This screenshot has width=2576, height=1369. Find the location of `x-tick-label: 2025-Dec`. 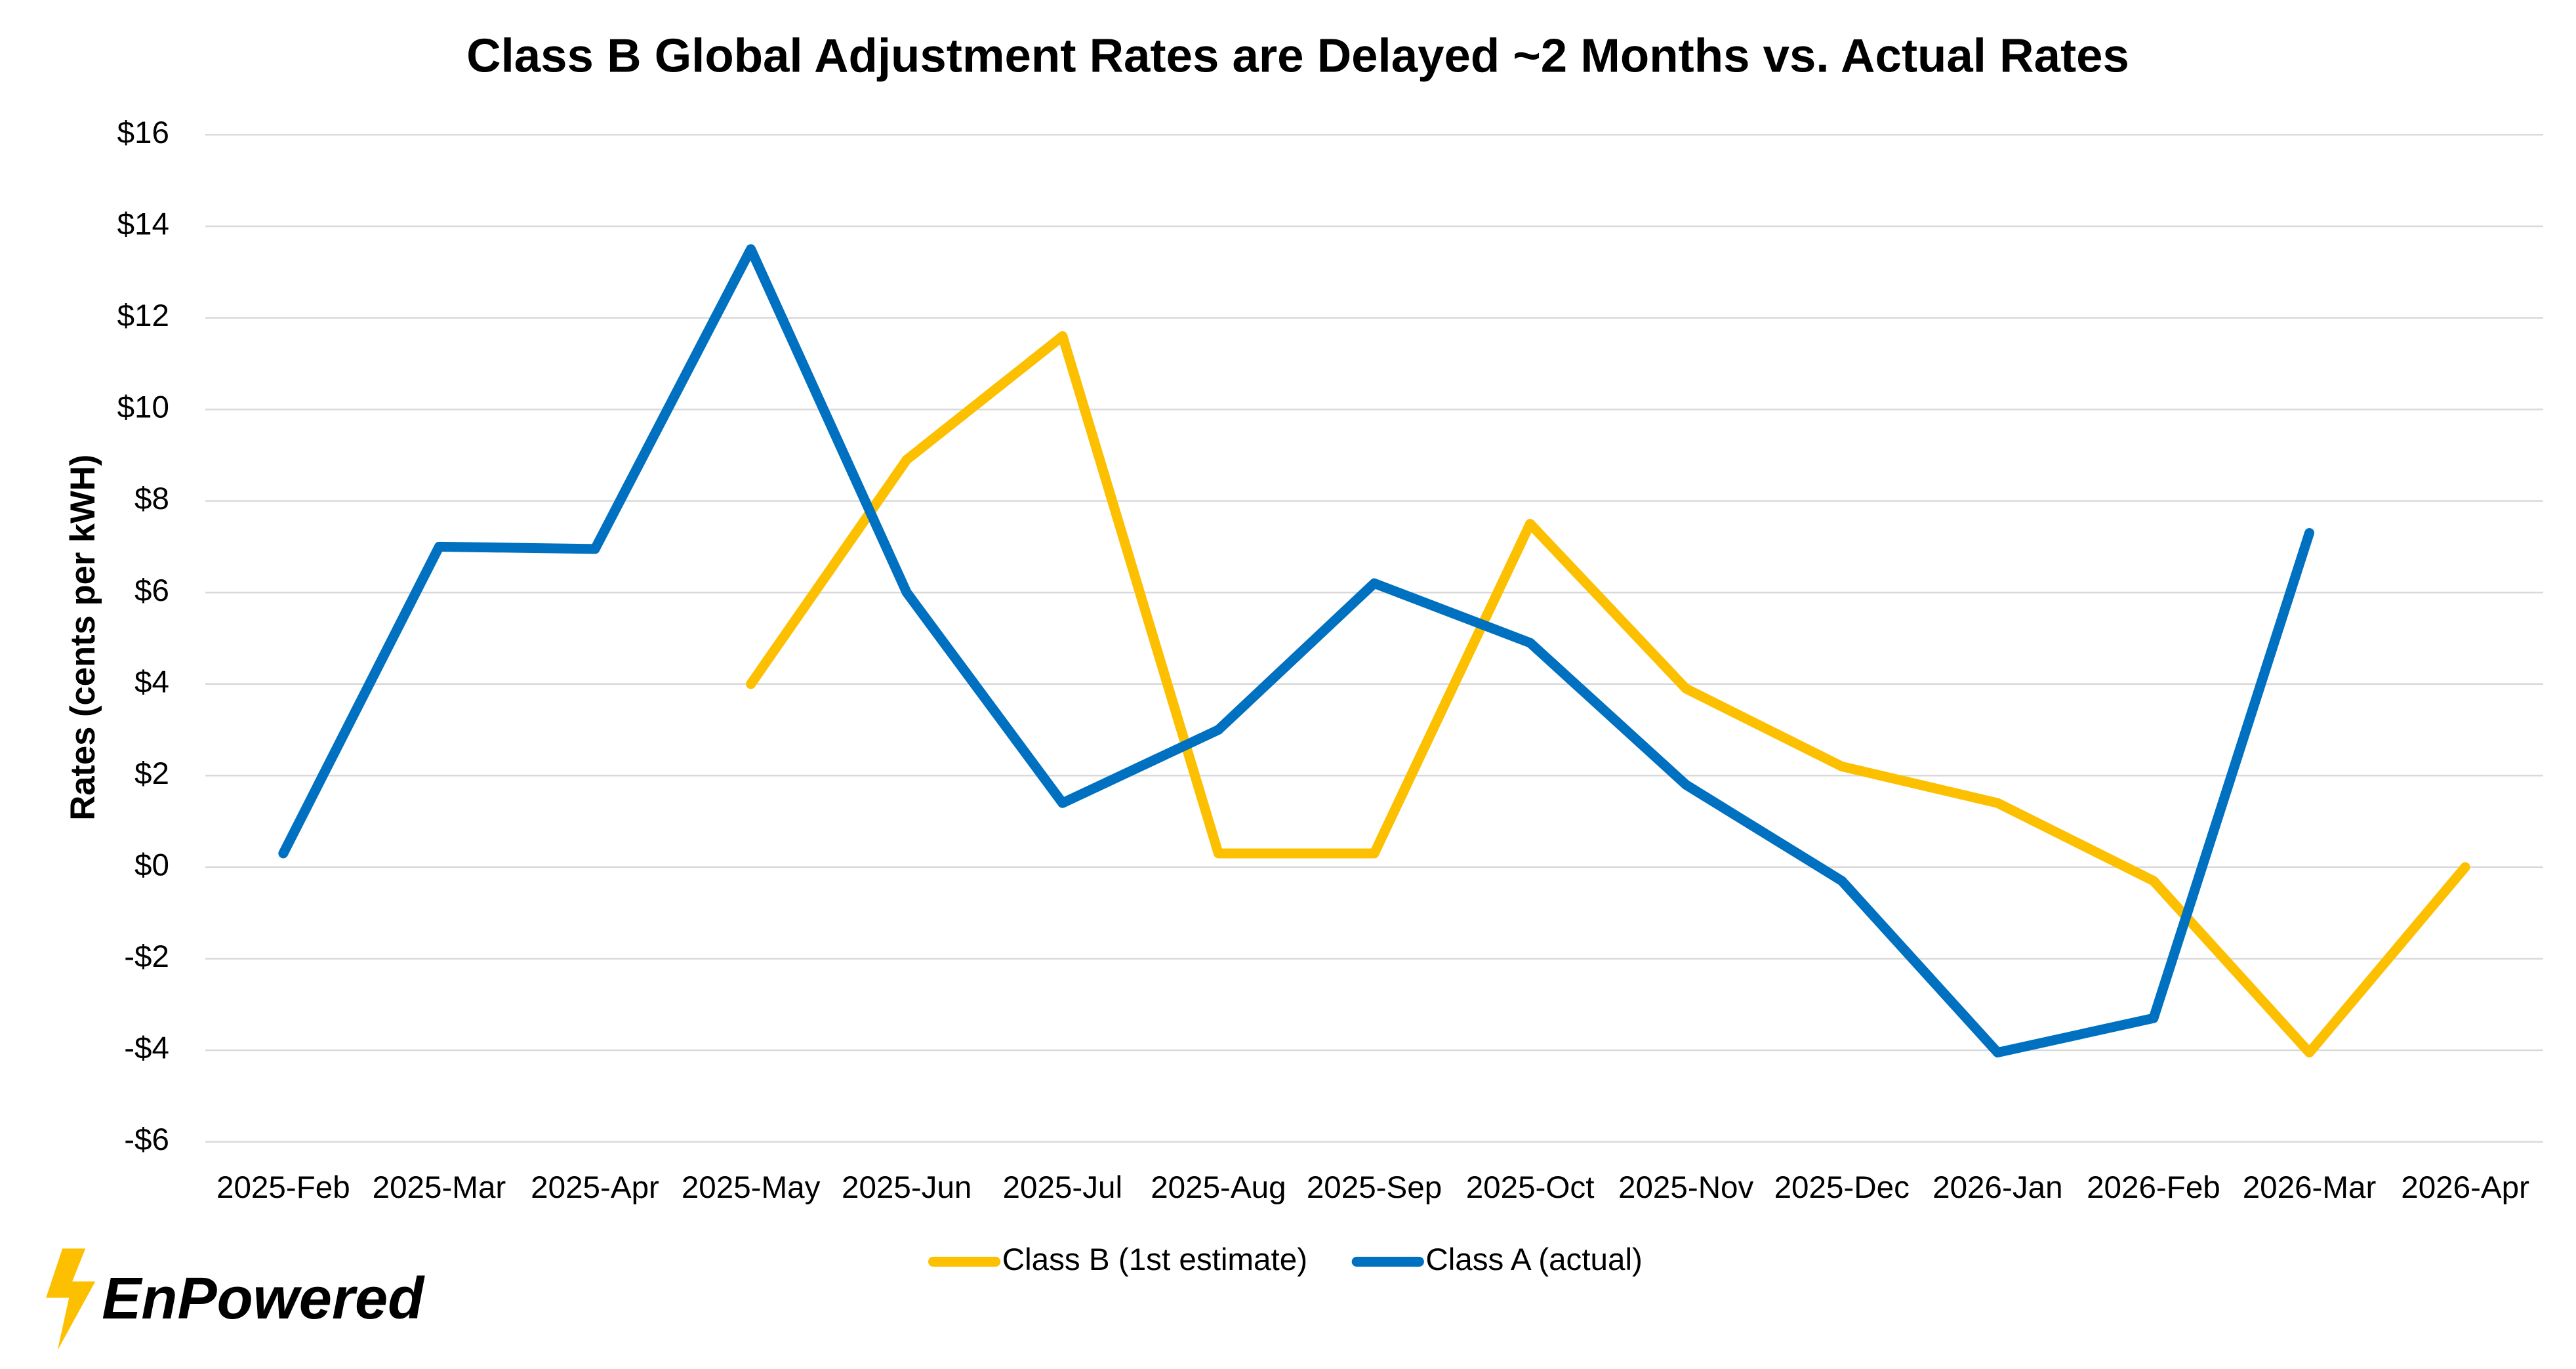

x-tick-label: 2025-Dec is located at coordinates (1842, 1187).